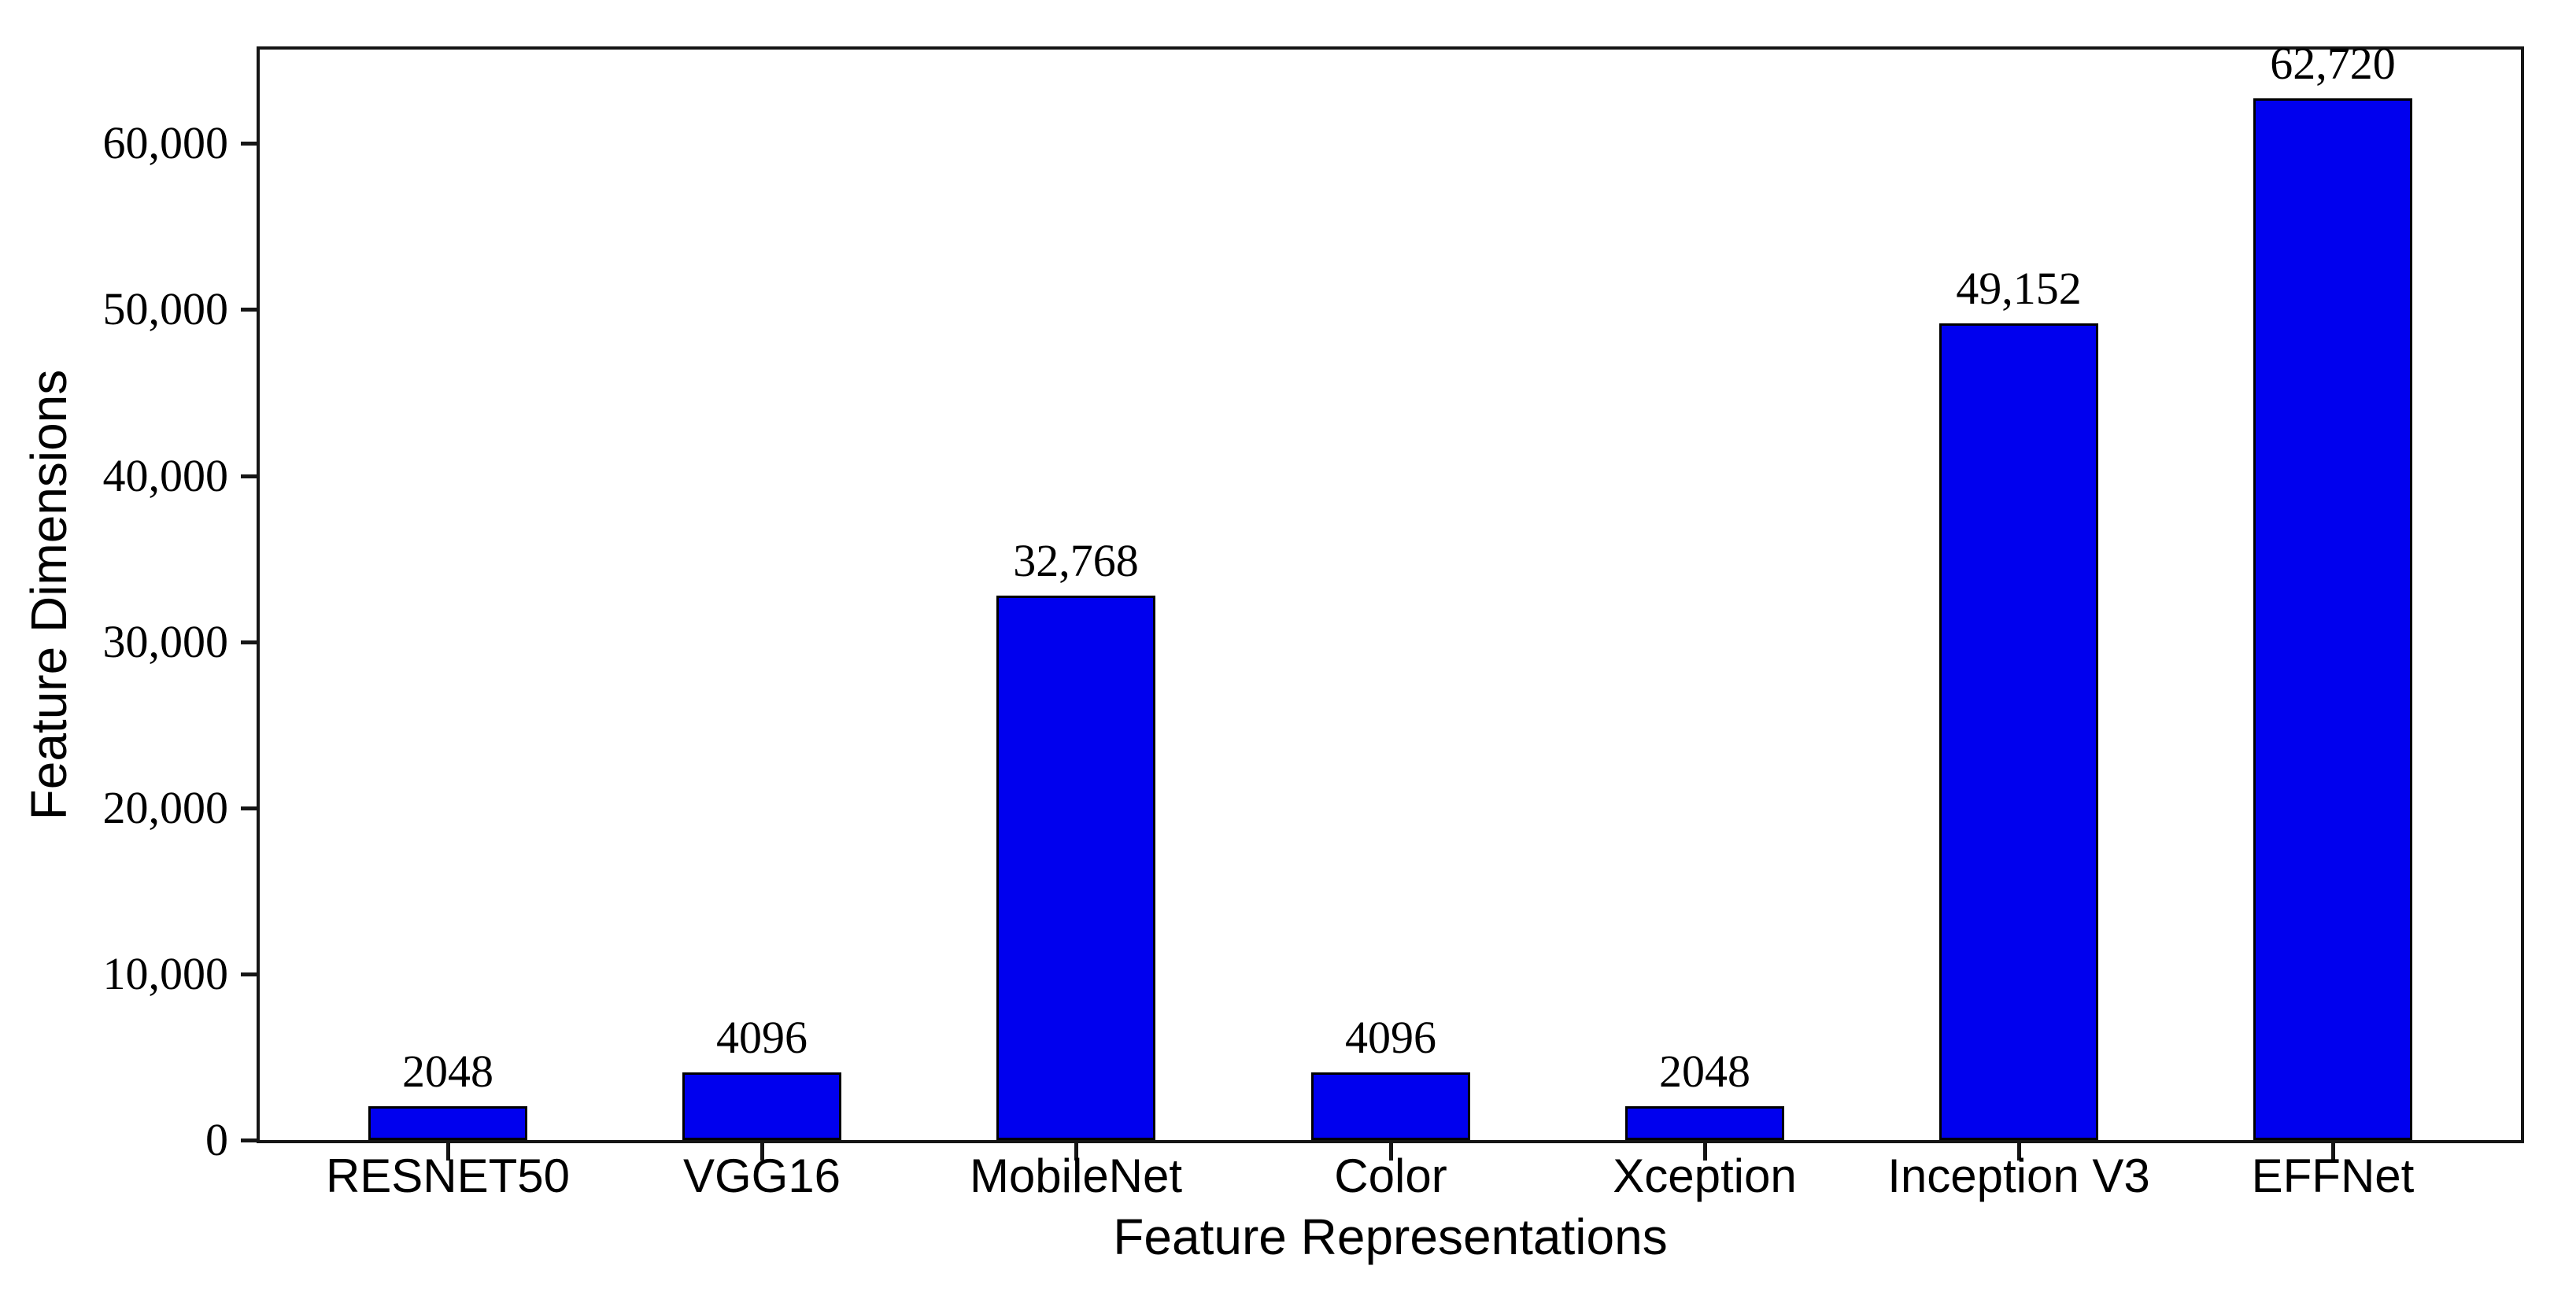 The width and height of the screenshot is (2576, 1299). What do you see at coordinates (165, 973) in the screenshot?
I see `y-tick-label: 10,000` at bounding box center [165, 973].